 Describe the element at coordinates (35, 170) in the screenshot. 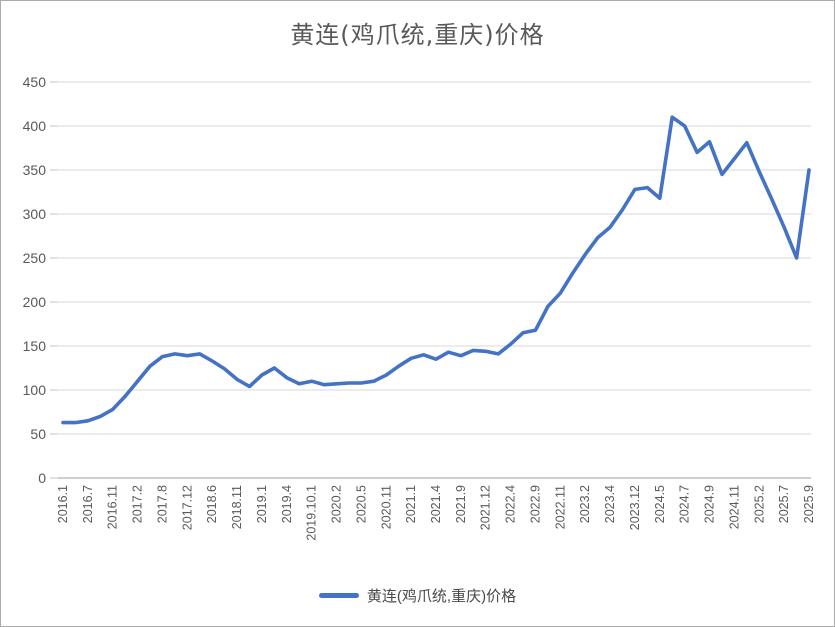

I see `y-tick-label: 350` at that location.